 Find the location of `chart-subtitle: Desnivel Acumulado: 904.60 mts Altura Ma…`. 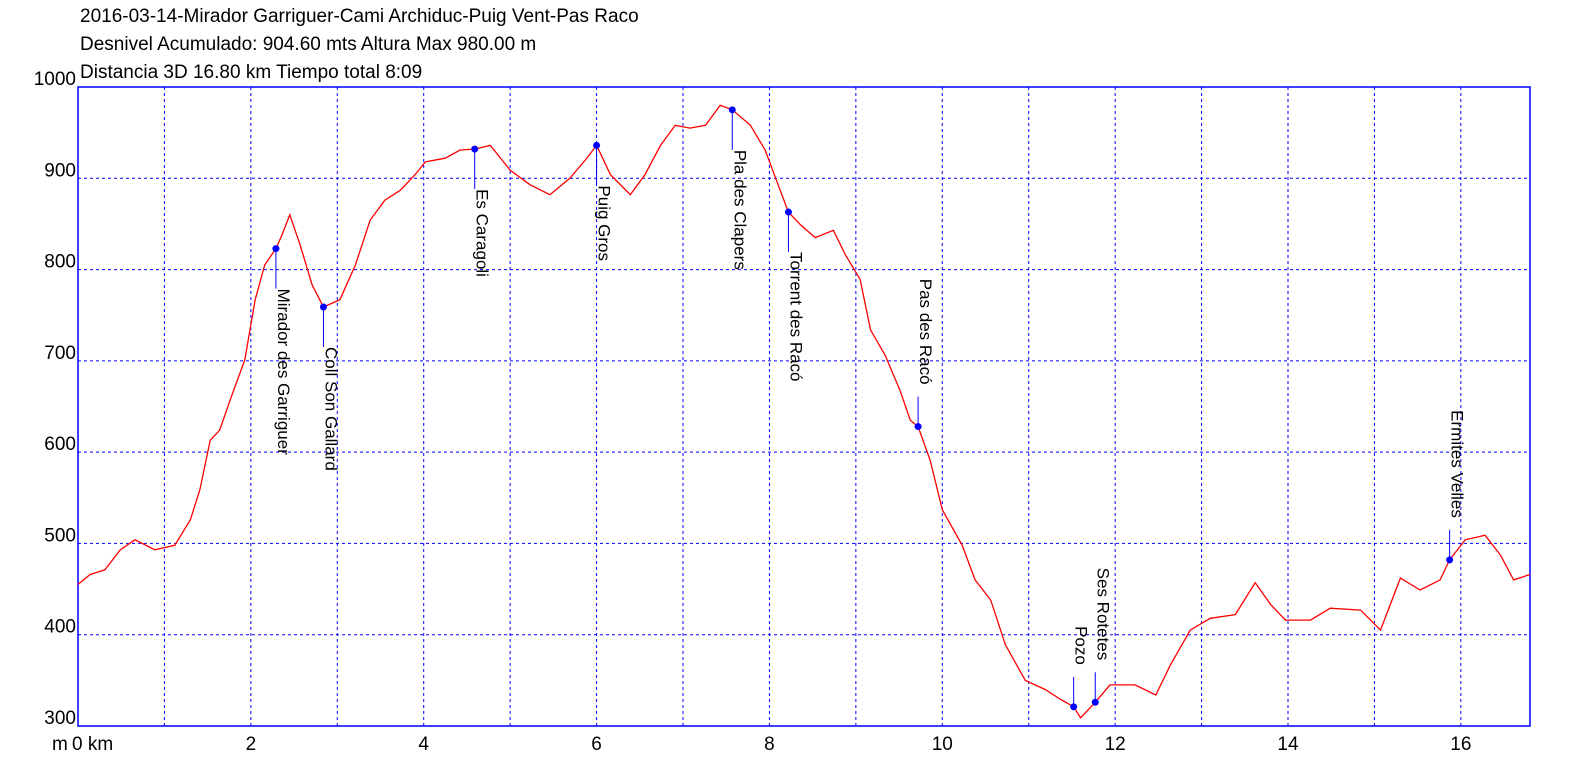

chart-subtitle: Desnivel Acumulado: 904.60 mts Altura Ma… is located at coordinates (308, 44).